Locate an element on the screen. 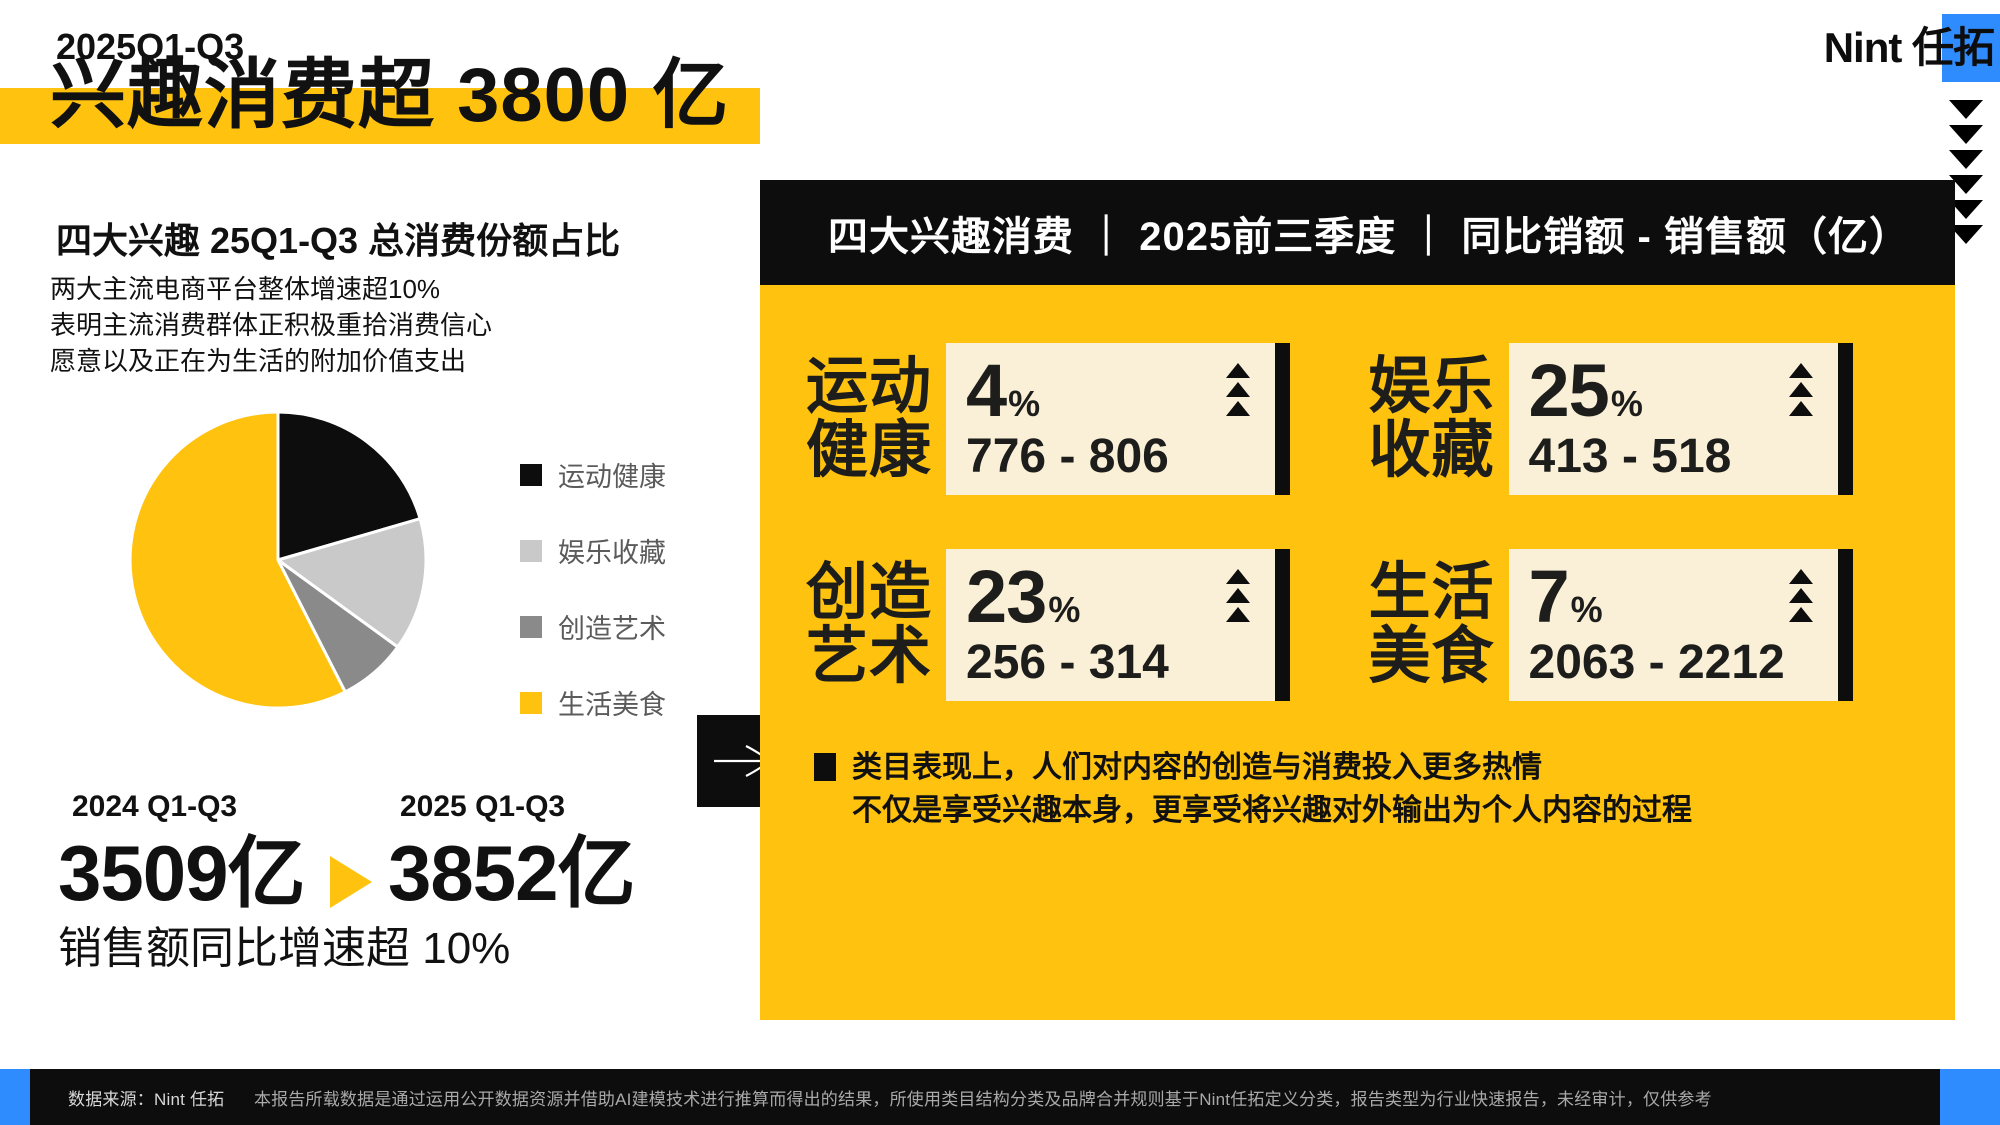  stats-panel-header-text: 四大兴趣消费 ｜ 2025前三季度 ｜ 同比销额 - 销售额（亿） is located at coordinates (1369, 236).